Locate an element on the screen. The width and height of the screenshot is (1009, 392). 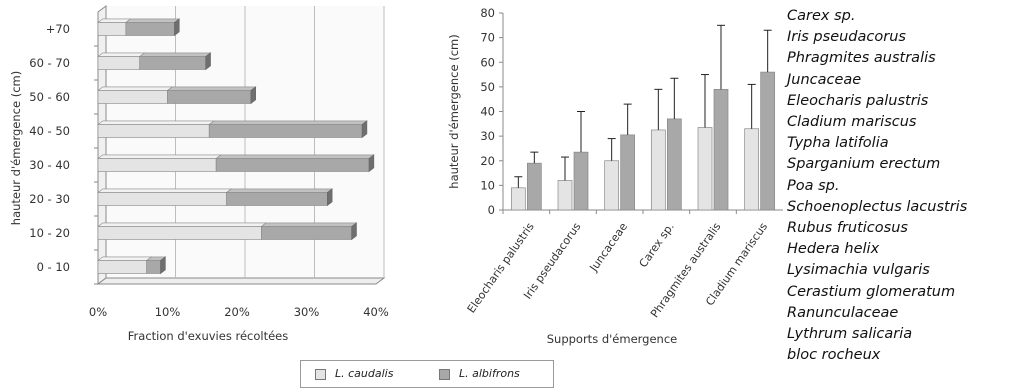
x-tick-label: Eleocharis palustris is located at coordinates (501, 267).